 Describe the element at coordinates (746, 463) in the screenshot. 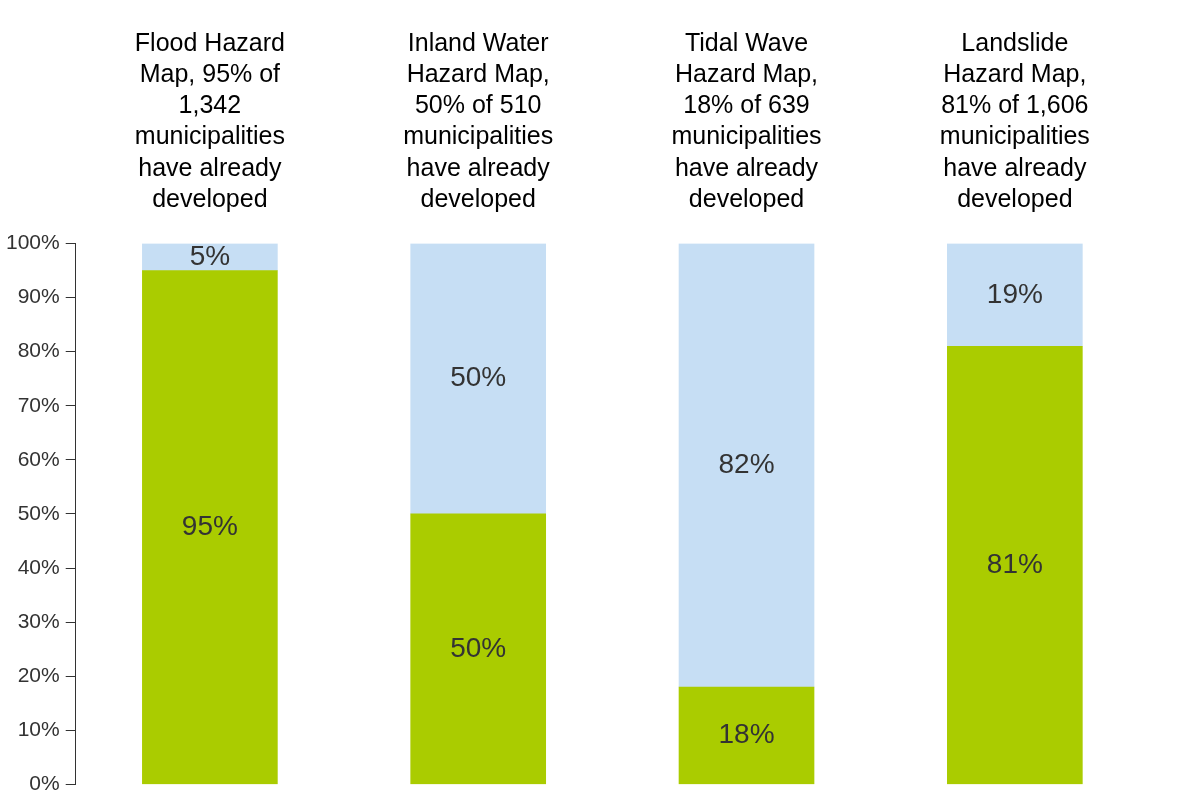

I see `data-label: 82%` at that location.